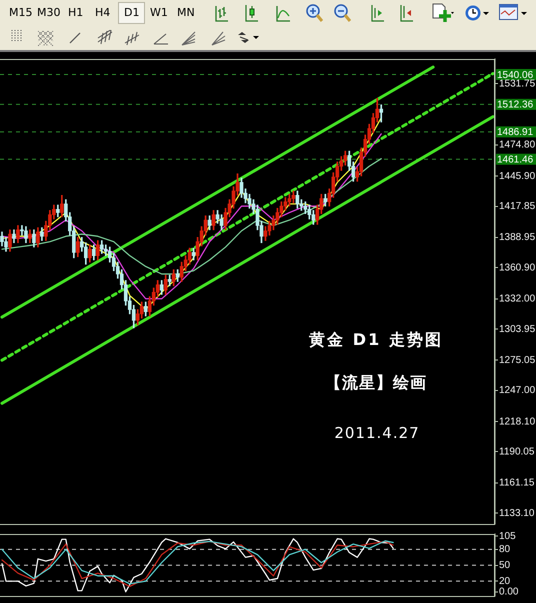 This screenshot has width=536, height=603. What do you see at coordinates (517, 84) in the screenshot?
I see `y-tick-label: 1531.75` at bounding box center [517, 84].